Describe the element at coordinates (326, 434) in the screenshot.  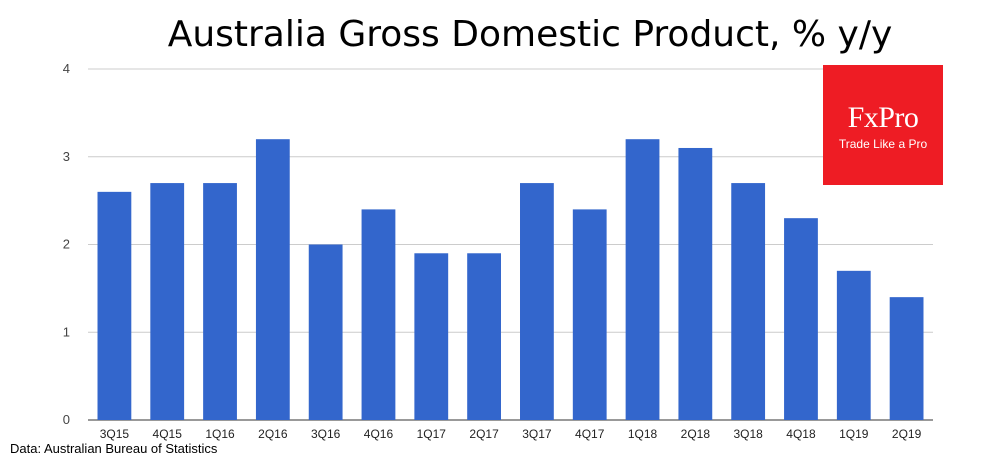
I see `x-tick-label: 3Q16` at that location.